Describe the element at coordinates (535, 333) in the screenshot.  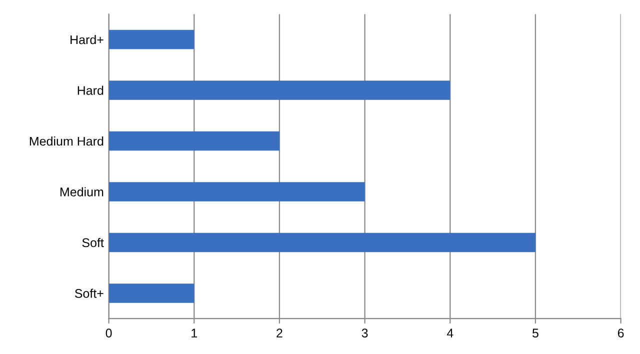
I see `x-tick-label: 5` at that location.